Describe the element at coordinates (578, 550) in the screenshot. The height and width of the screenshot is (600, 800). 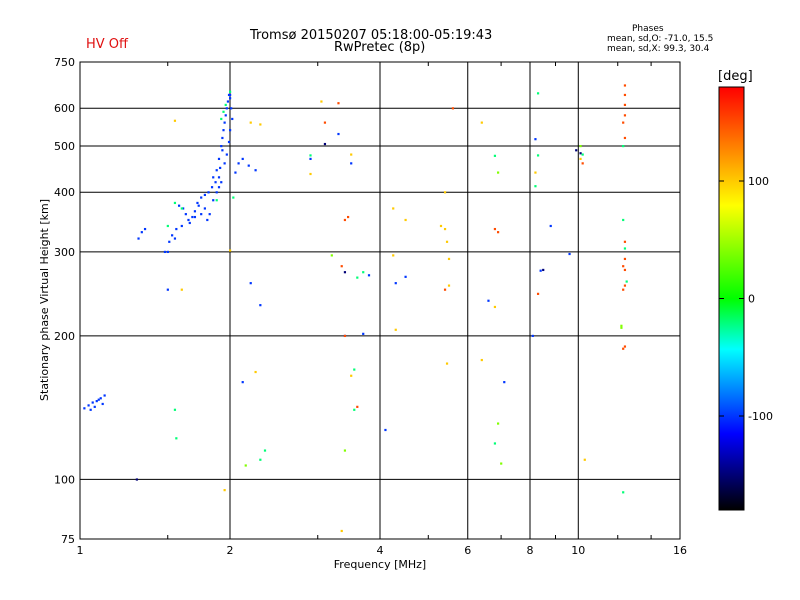
I see `x-tick-label: 10` at that location.